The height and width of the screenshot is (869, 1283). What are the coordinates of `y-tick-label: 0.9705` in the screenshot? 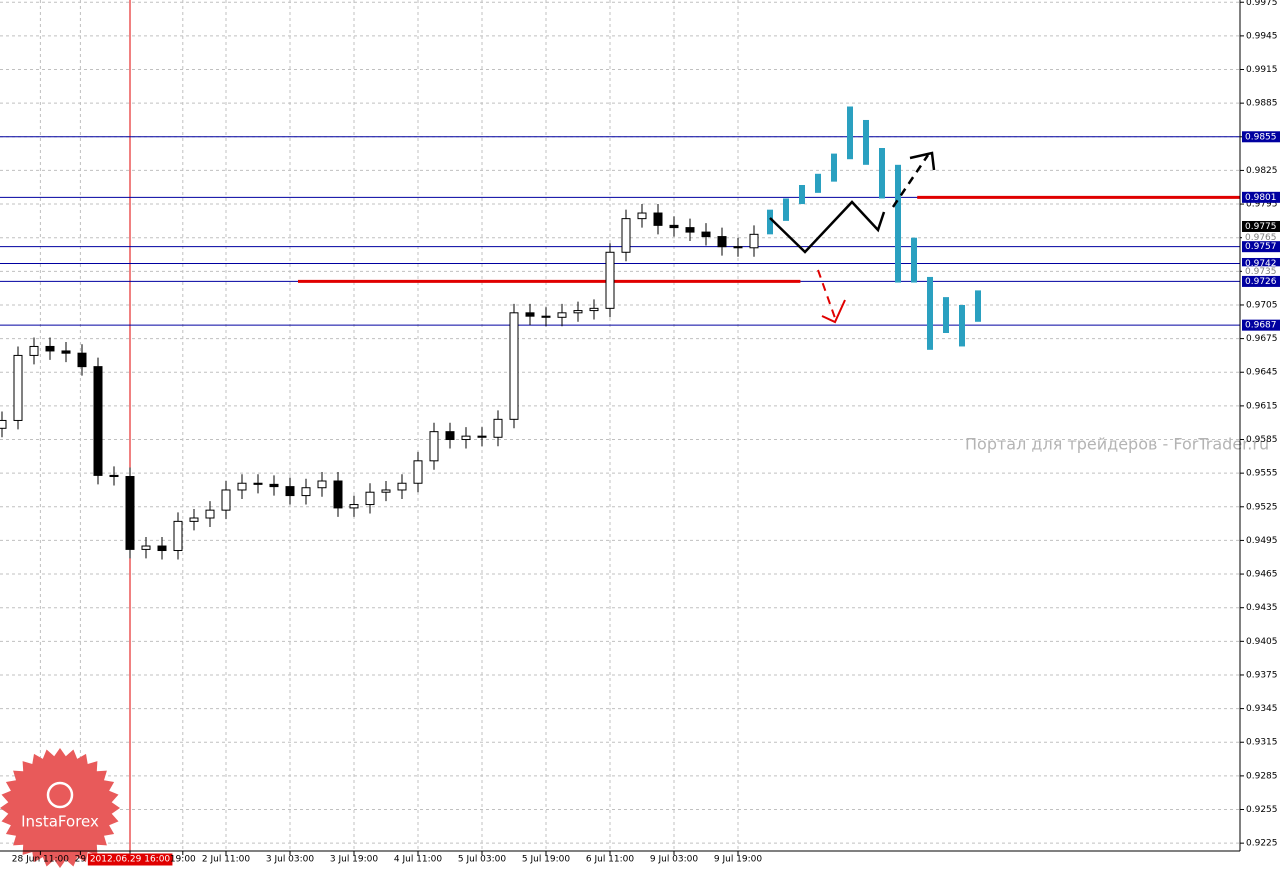 It's located at (1262, 305).